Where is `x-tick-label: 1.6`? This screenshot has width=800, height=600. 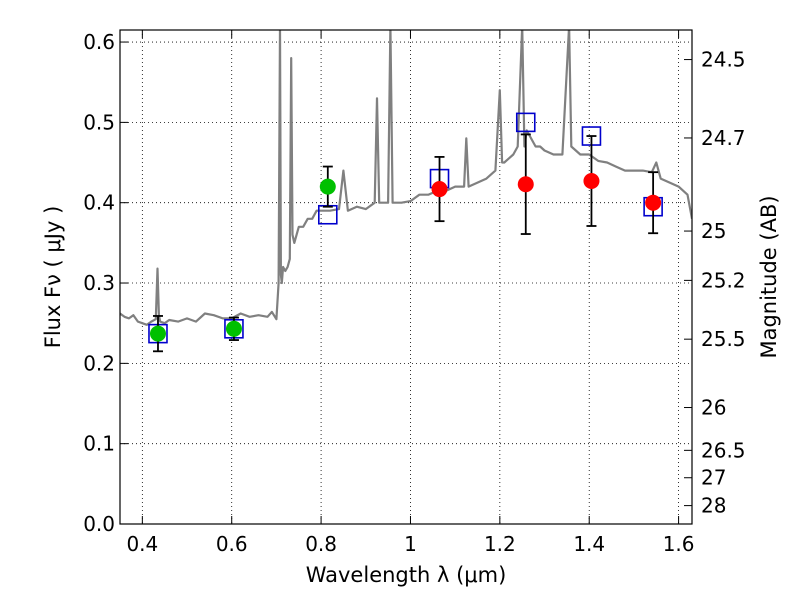 x-tick-label: 1.6 is located at coordinates (679, 544).